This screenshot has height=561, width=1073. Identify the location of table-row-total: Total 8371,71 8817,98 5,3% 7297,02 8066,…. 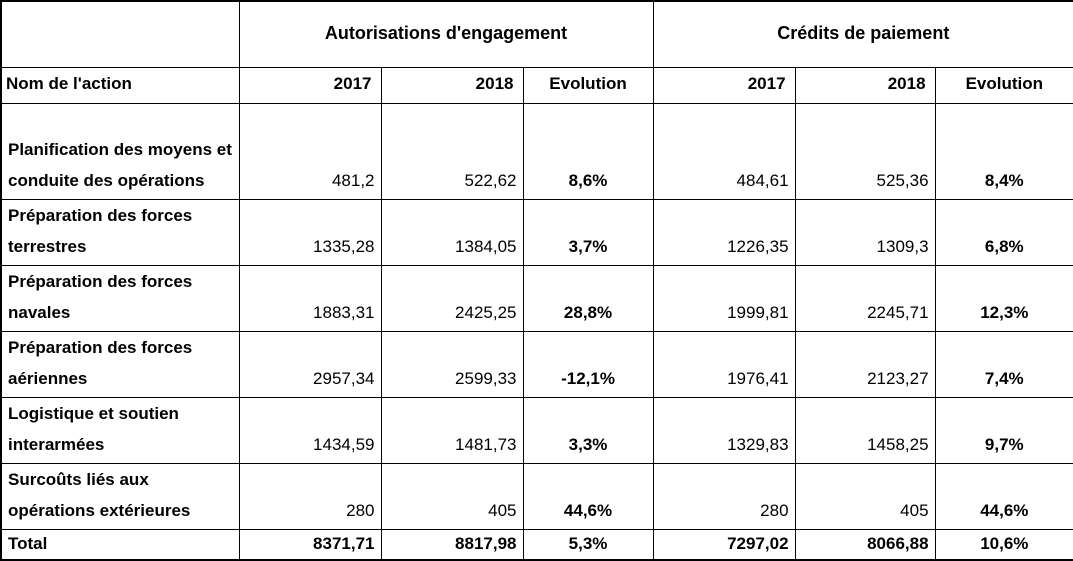
(536, 544).